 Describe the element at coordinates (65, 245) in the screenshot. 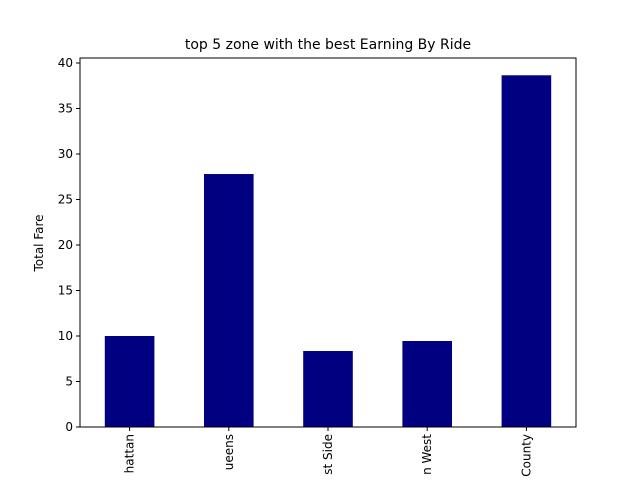

I see `y-tick-label: 20` at that location.